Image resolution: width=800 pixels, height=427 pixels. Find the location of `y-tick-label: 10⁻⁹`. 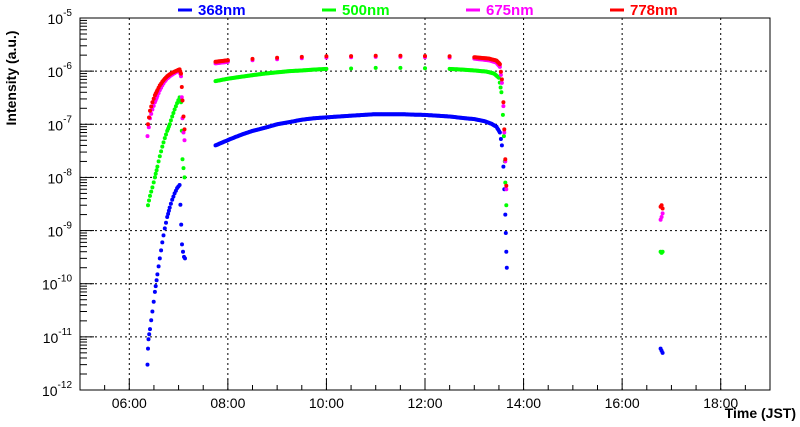

y-tick-label: 10⁻⁹ is located at coordinates (60, 230).